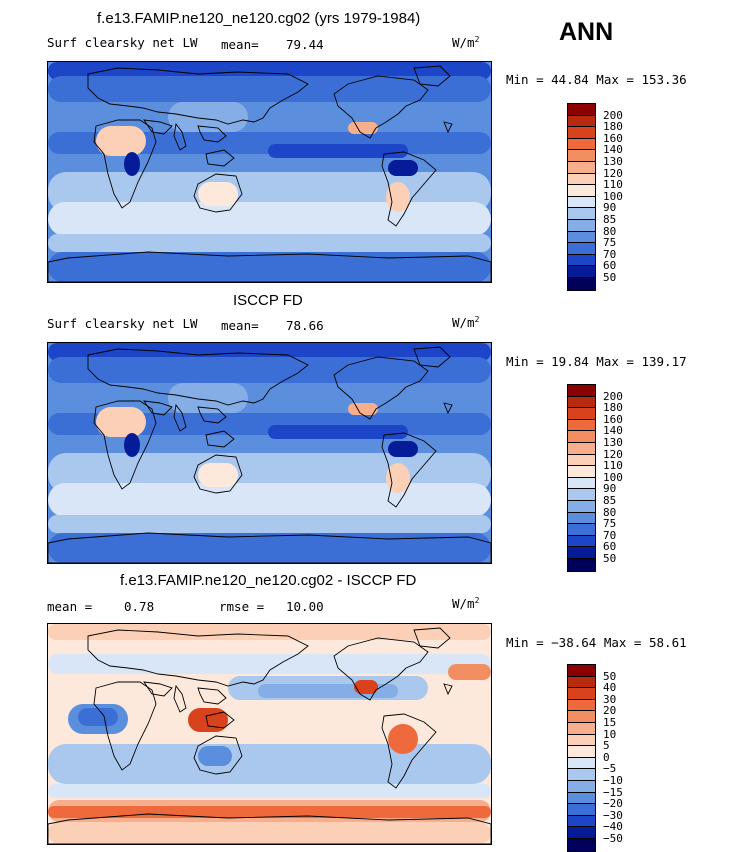 Image resolution: width=733 pixels, height=852 pixels. What do you see at coordinates (613, 804) in the screenshot?
I see `colorbar-level-label: −20` at bounding box center [613, 804].